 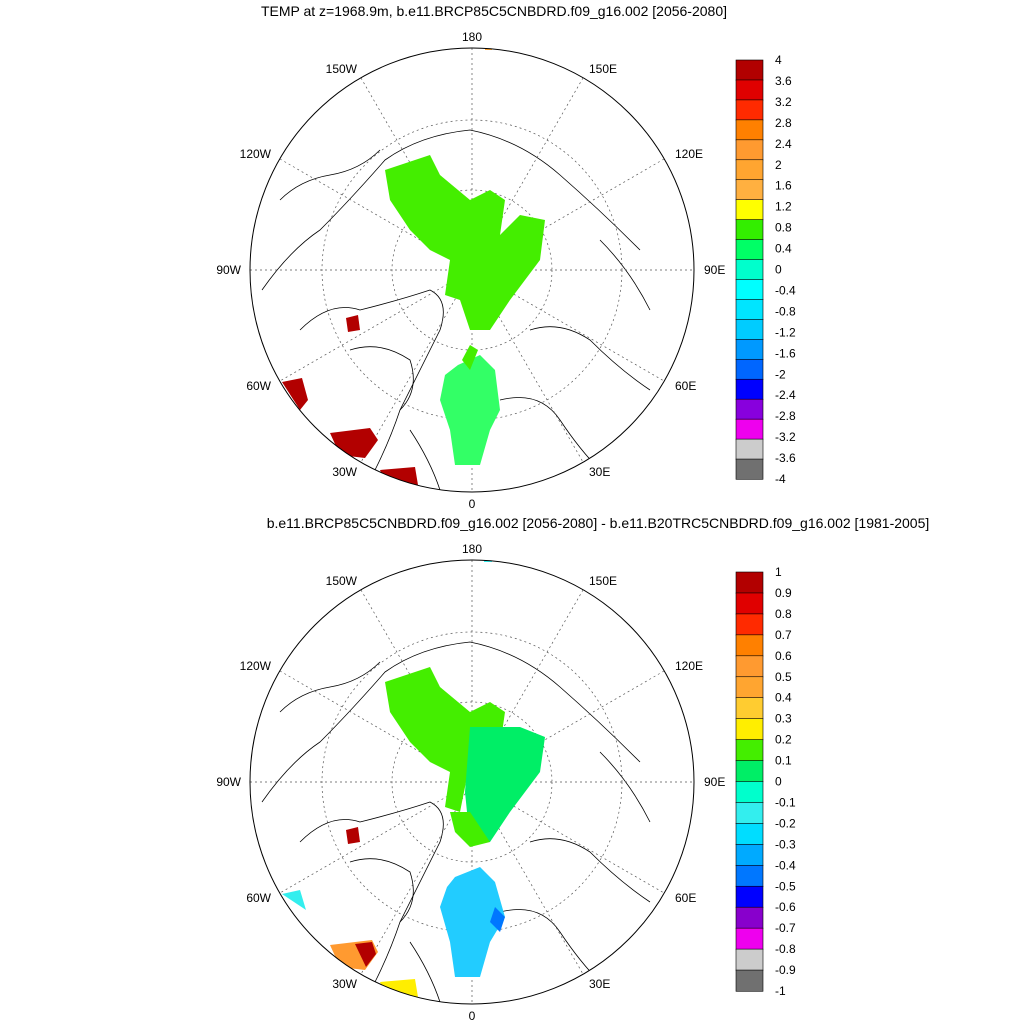 I want to click on colorbar-tick-label: -0.5, so click(x=785, y=886).